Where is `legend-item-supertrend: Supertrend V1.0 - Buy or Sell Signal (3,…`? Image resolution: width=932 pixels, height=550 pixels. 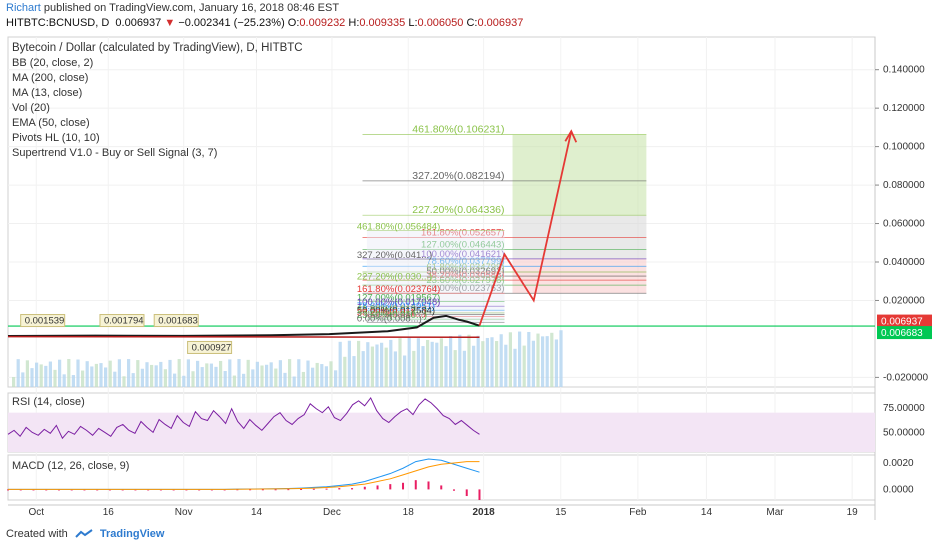
legend-item-supertrend: Supertrend V1.0 - Buy or Sell Signal (3,… is located at coordinates (115, 153).